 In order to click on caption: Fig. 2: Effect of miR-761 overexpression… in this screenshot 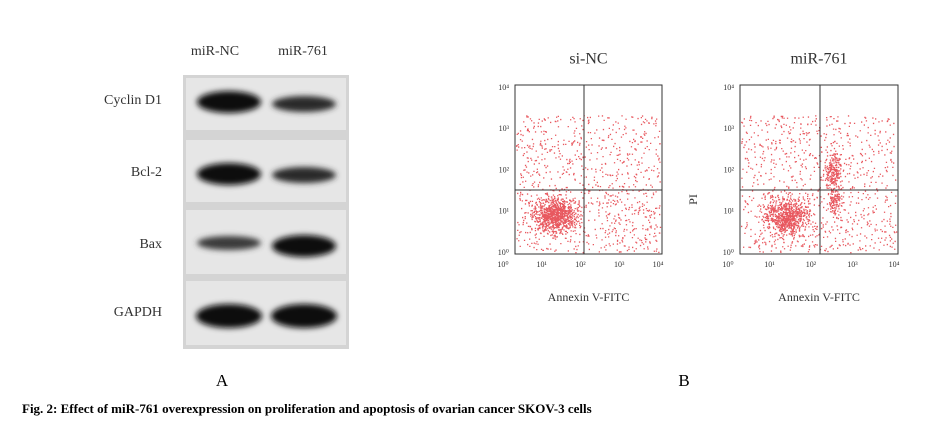, I will do `click(307, 408)`.